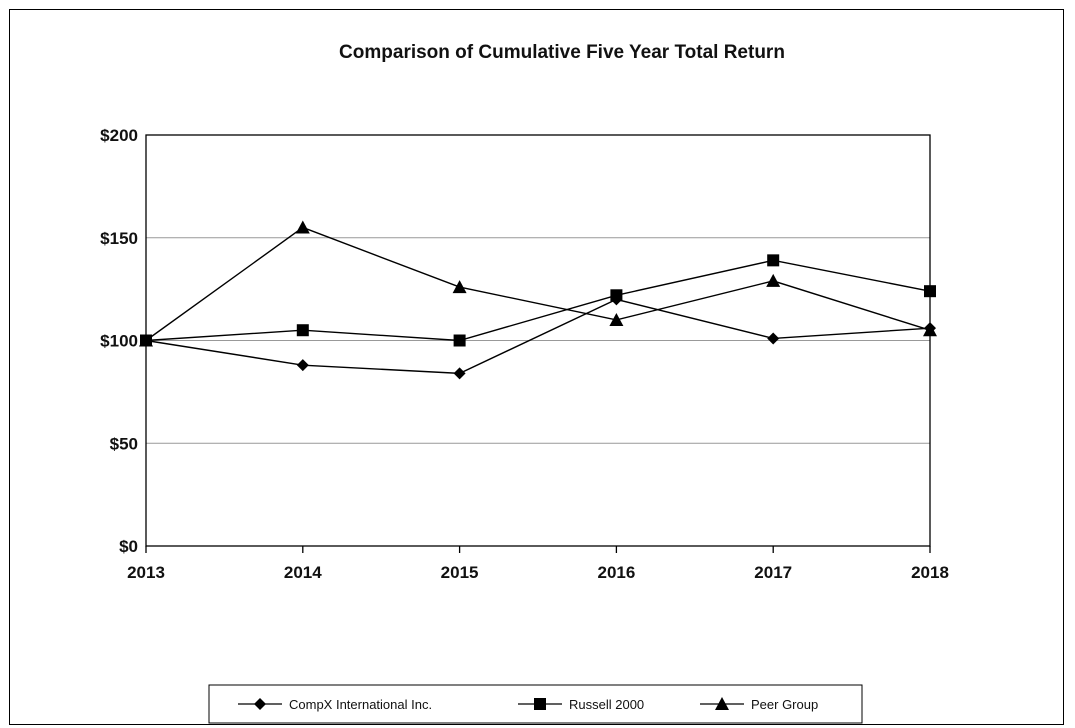 The height and width of the screenshot is (728, 1075). I want to click on legend-label: Peer Group, so click(784, 704).